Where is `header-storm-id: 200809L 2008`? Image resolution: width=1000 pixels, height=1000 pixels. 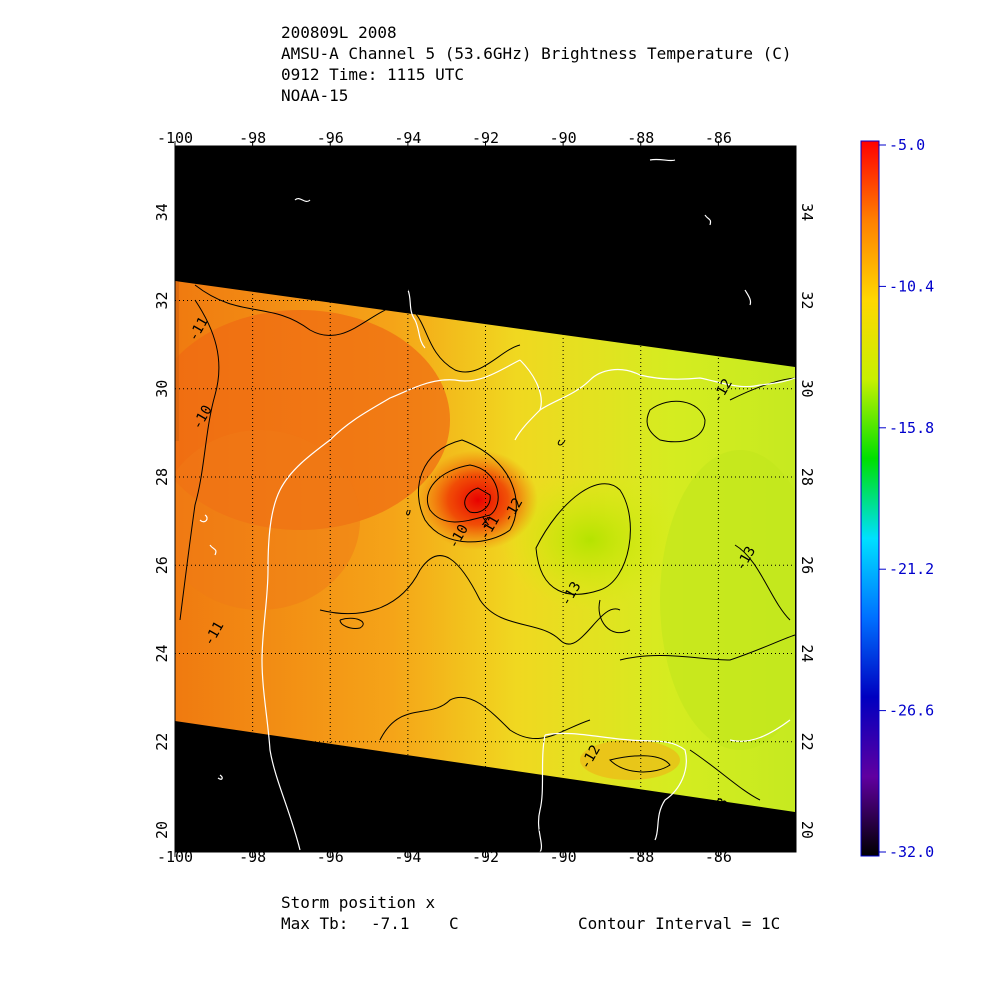
header-storm-id: 200809L 2008 is located at coordinates (339, 32).